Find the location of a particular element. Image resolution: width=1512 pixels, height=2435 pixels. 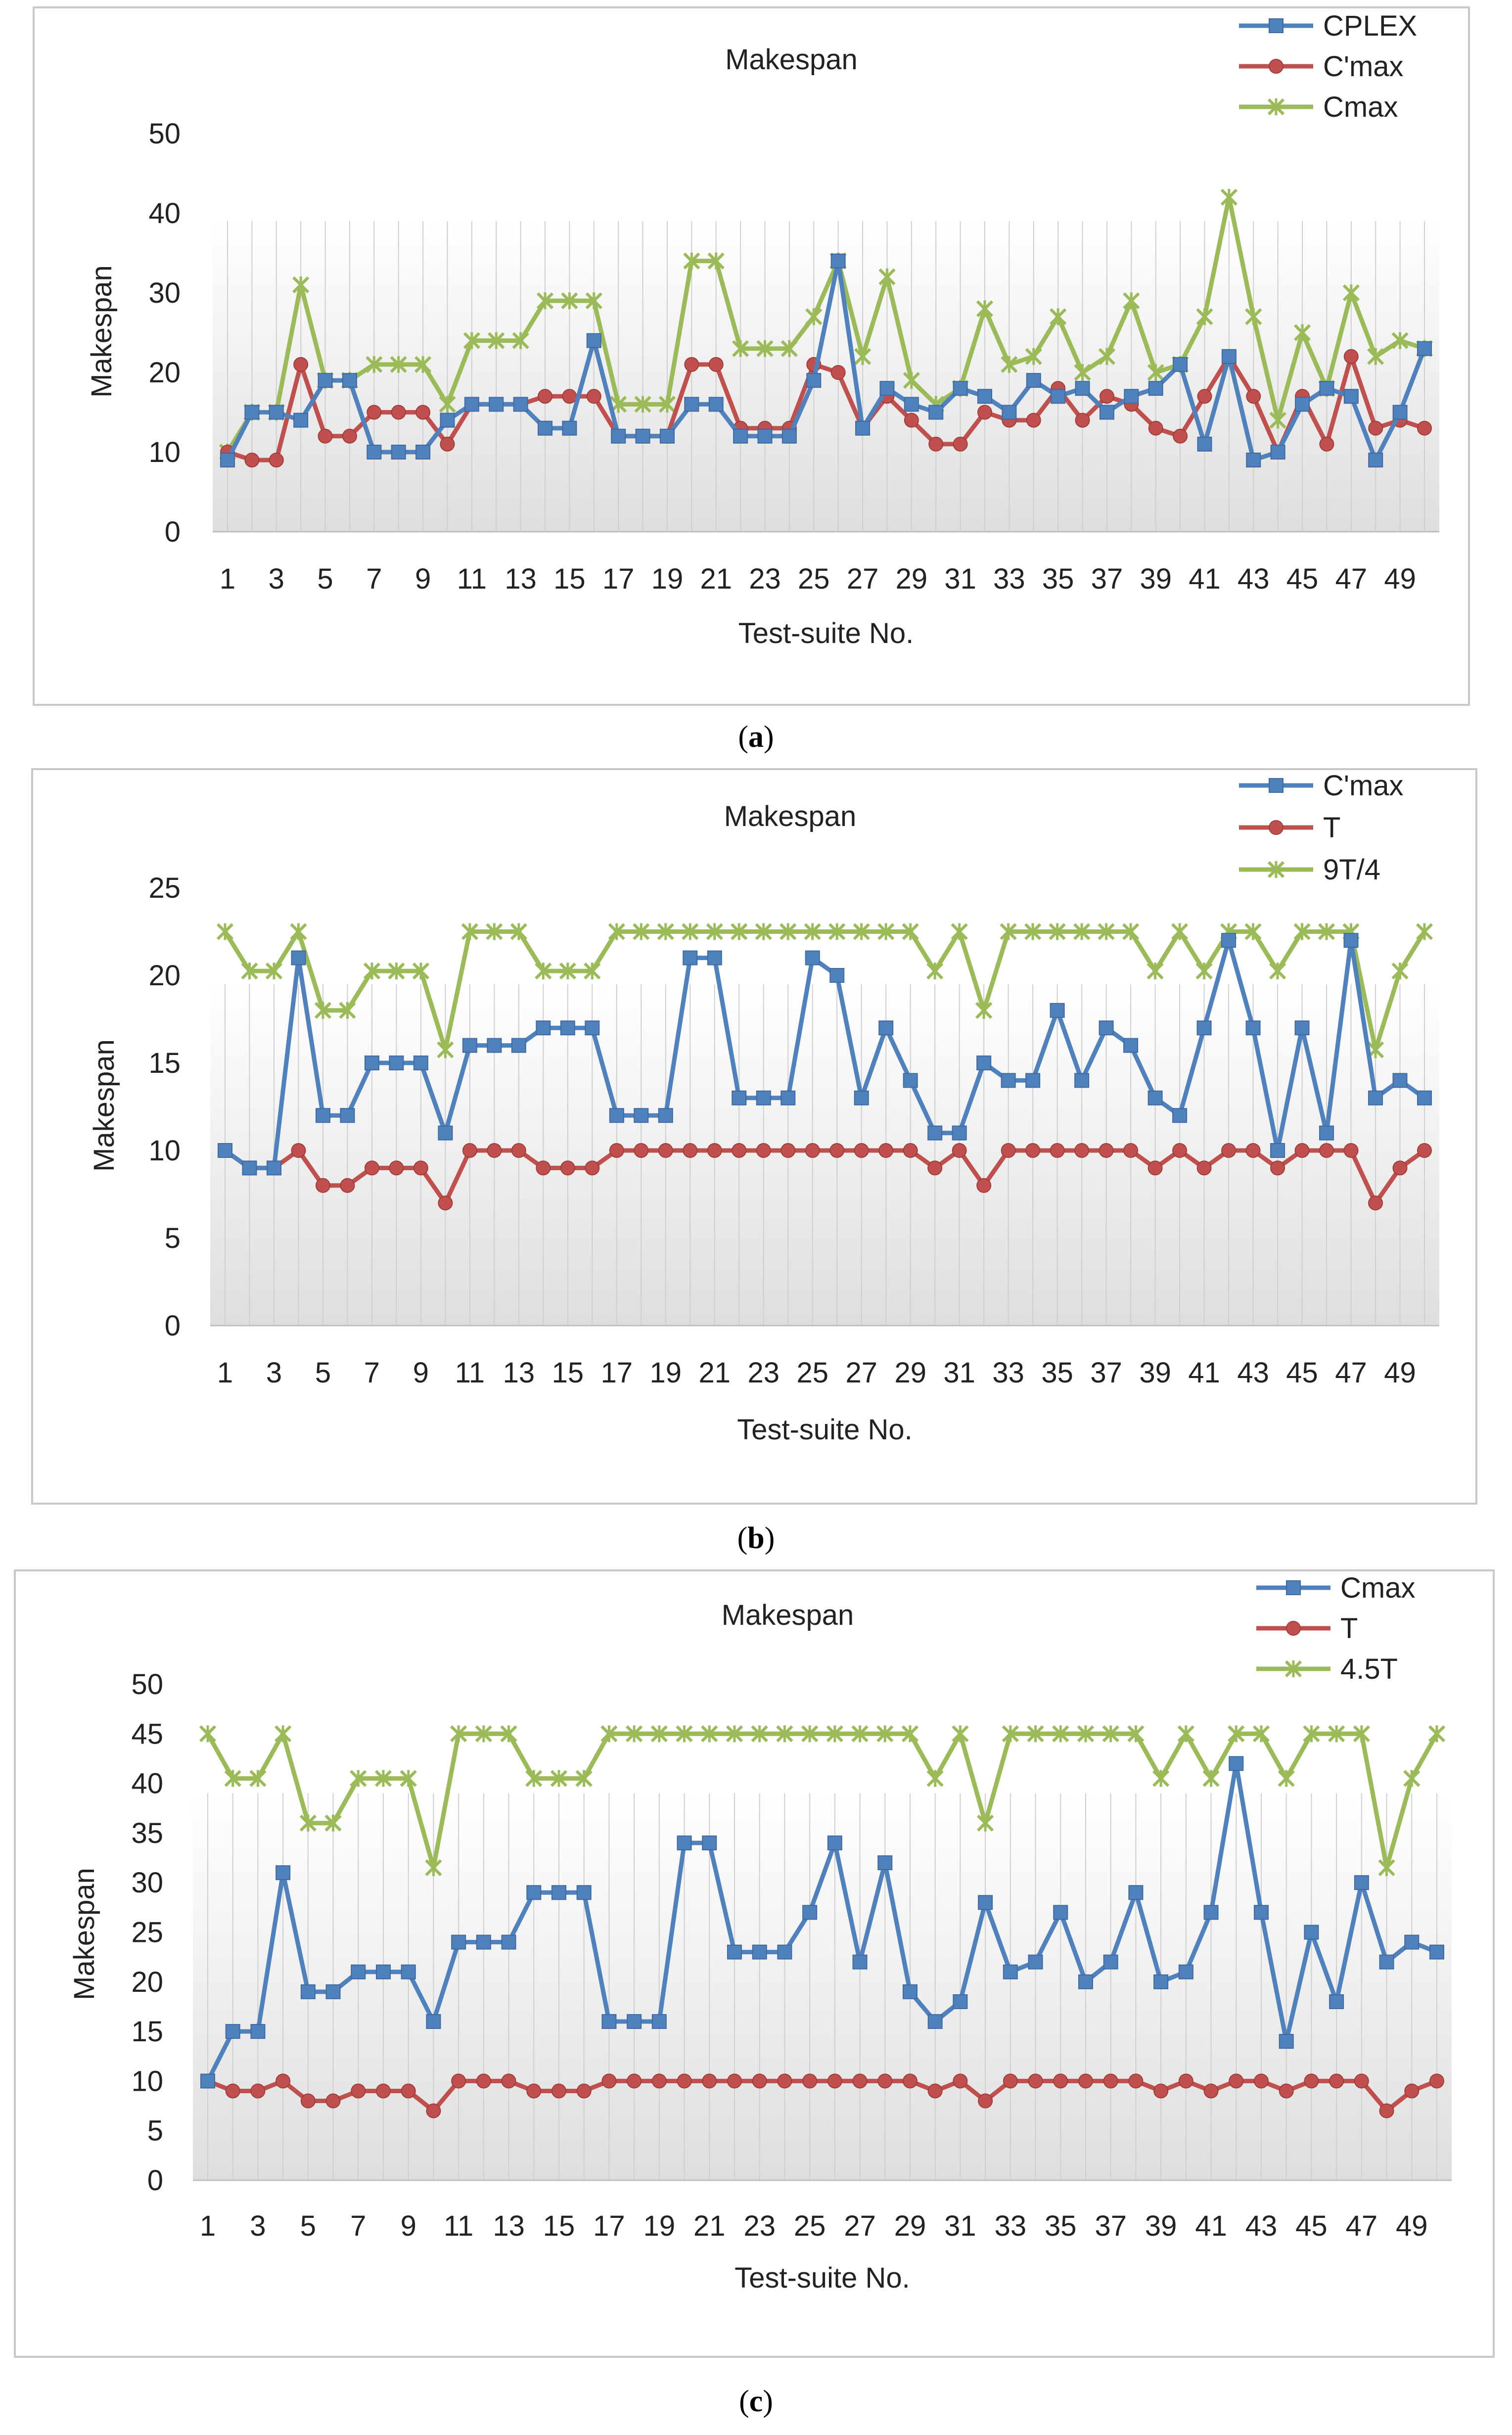

y-tick-label: 15 is located at coordinates (164, 1063).